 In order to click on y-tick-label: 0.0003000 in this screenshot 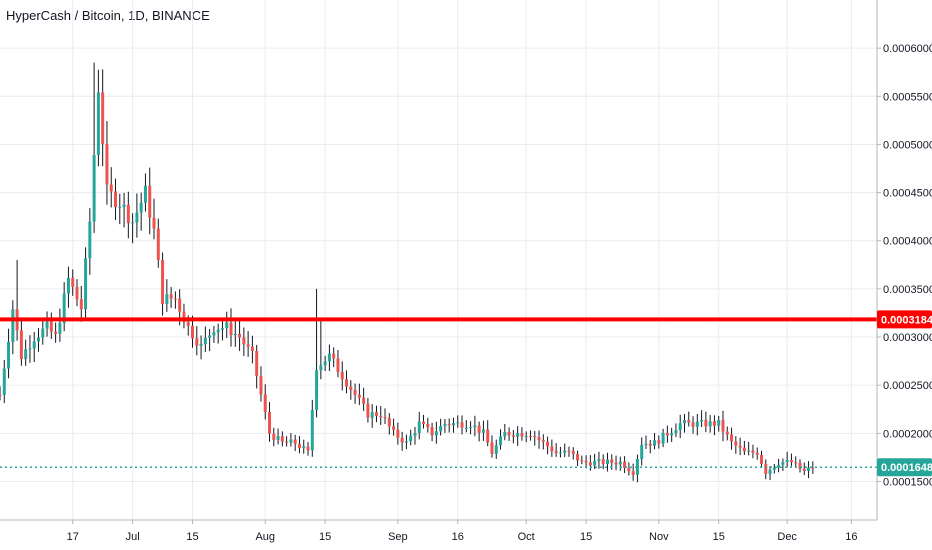, I will do `click(907, 338)`.